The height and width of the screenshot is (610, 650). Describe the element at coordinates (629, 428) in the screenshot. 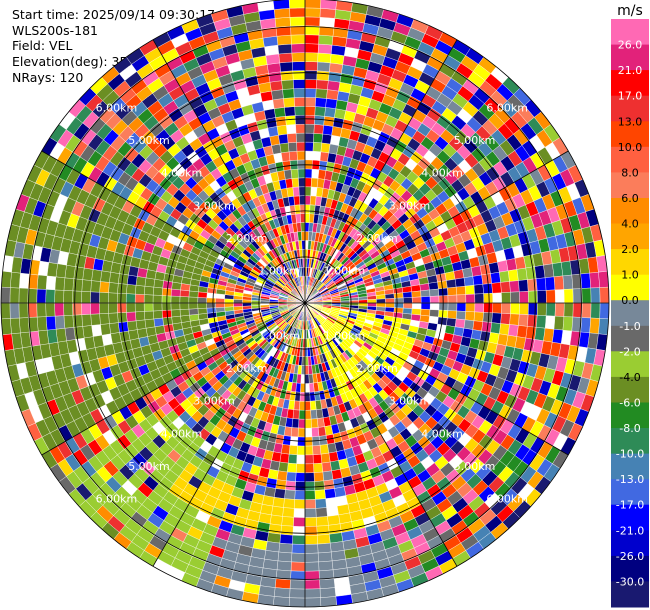

I see `colorbar-tick-label: -8.0` at that location.